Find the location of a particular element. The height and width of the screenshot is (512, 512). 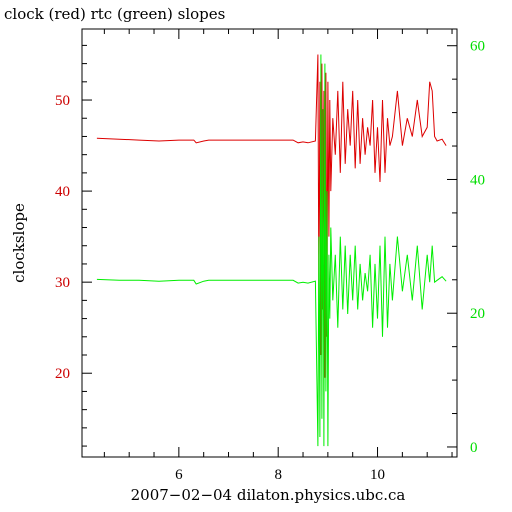

y-right-tick-label: 0 is located at coordinates (474, 448).